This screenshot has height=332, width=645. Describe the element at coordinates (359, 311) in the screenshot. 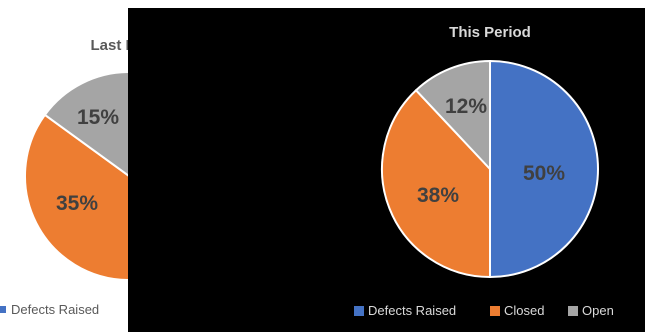

I see `this-period-legend-swatch-defects-raised` at that location.